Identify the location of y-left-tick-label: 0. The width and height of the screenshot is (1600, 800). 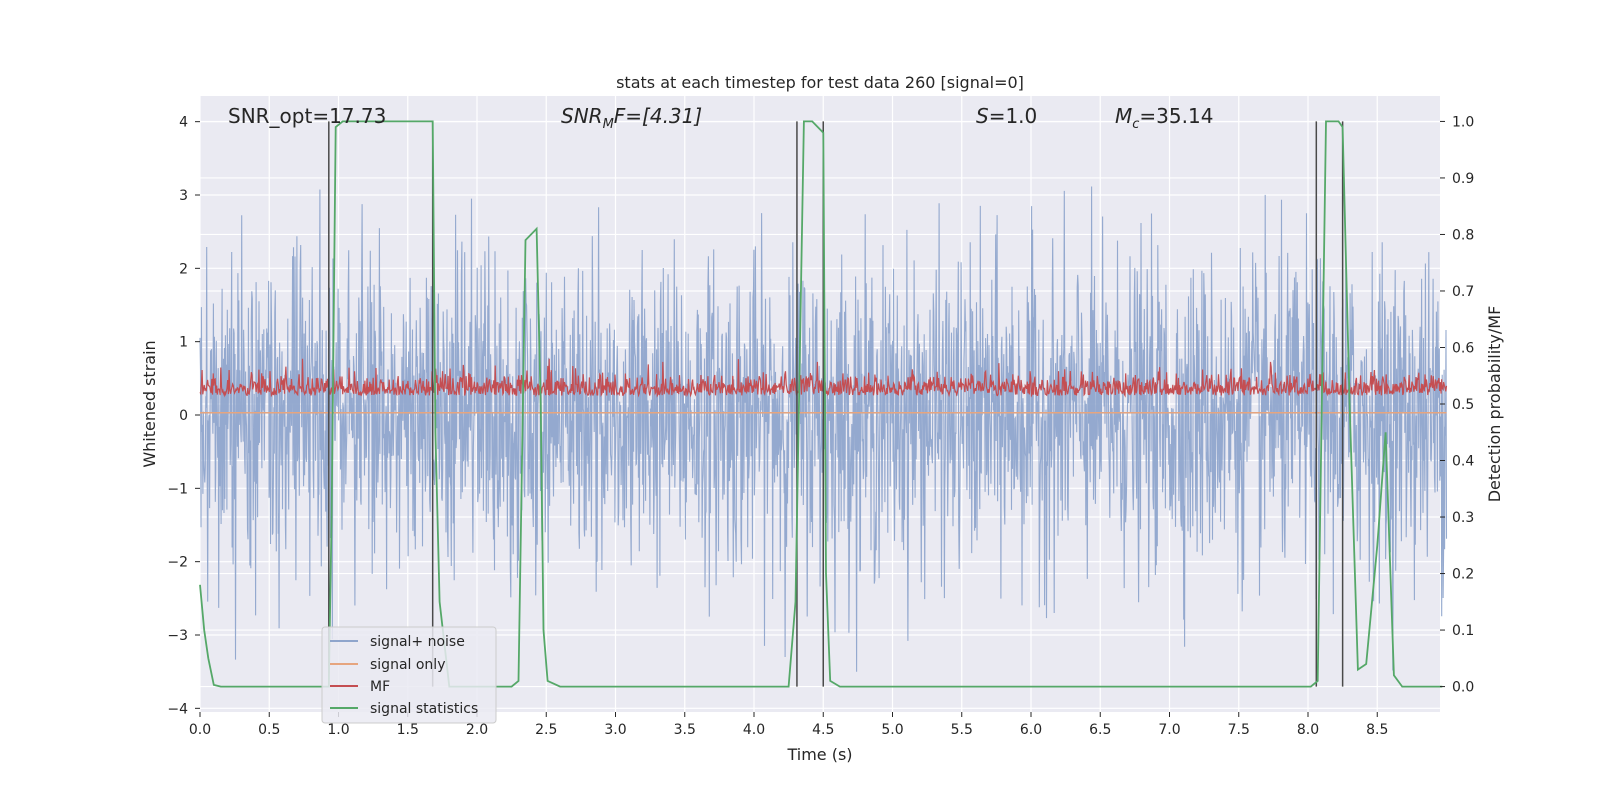
(183, 416).